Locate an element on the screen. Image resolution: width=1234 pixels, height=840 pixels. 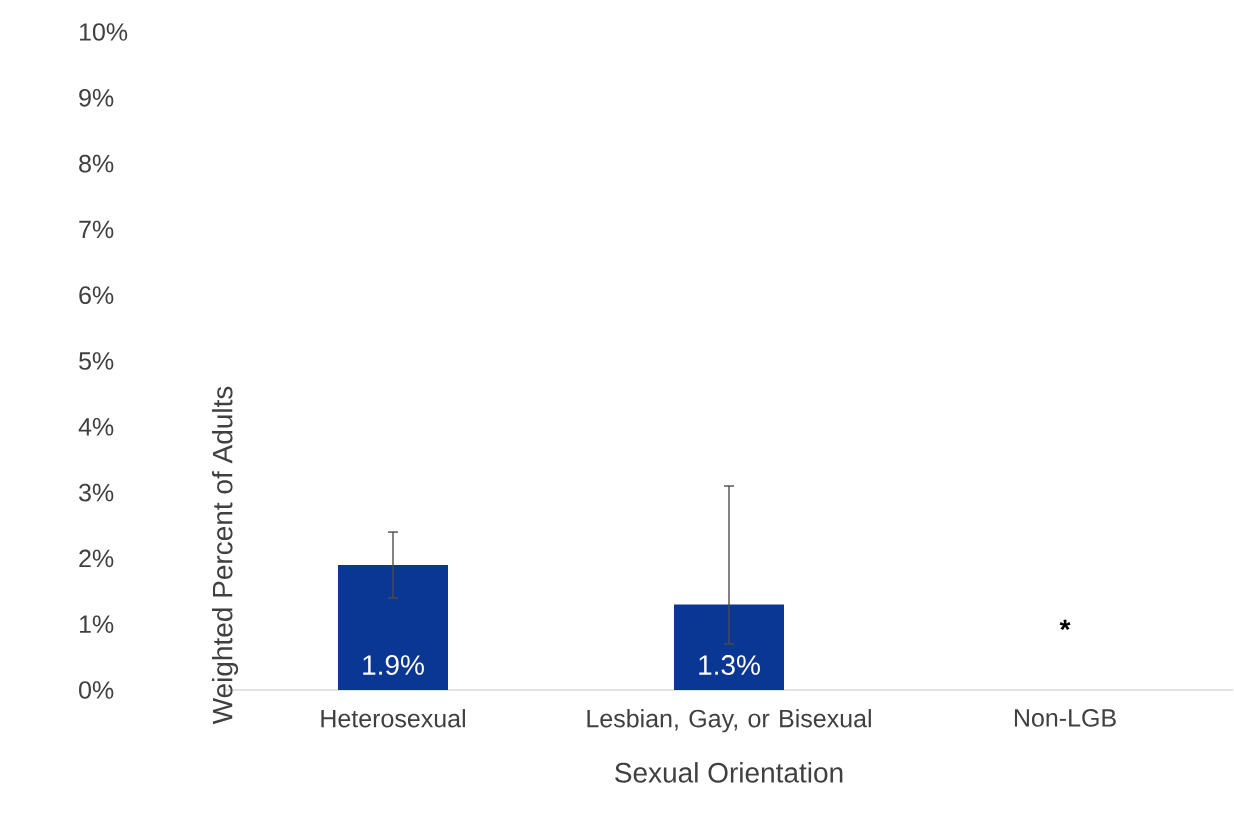
data-label: 1.3% is located at coordinates (729, 665).